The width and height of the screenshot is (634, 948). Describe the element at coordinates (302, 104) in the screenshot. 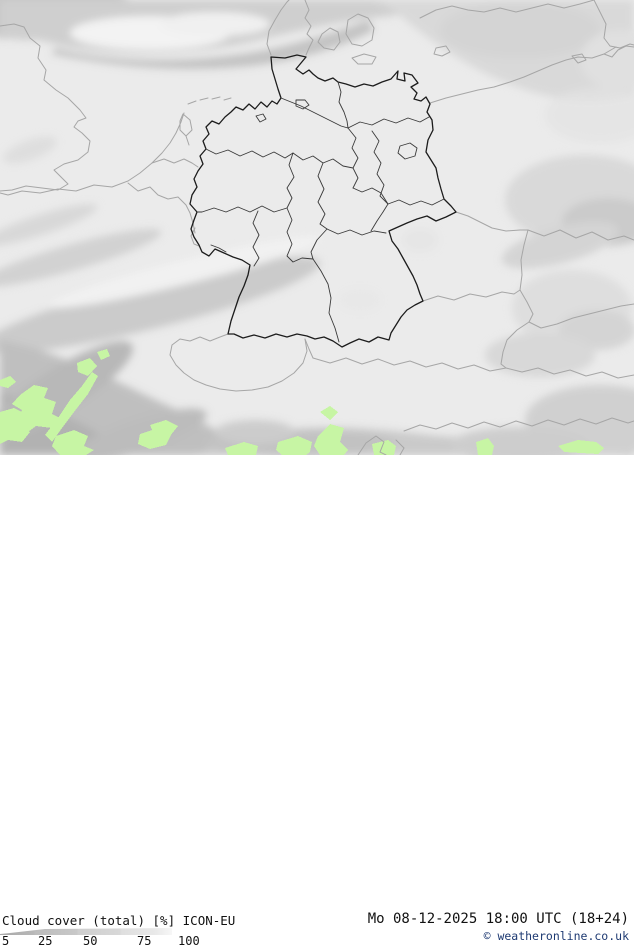

I see `hamburg-outline` at that location.